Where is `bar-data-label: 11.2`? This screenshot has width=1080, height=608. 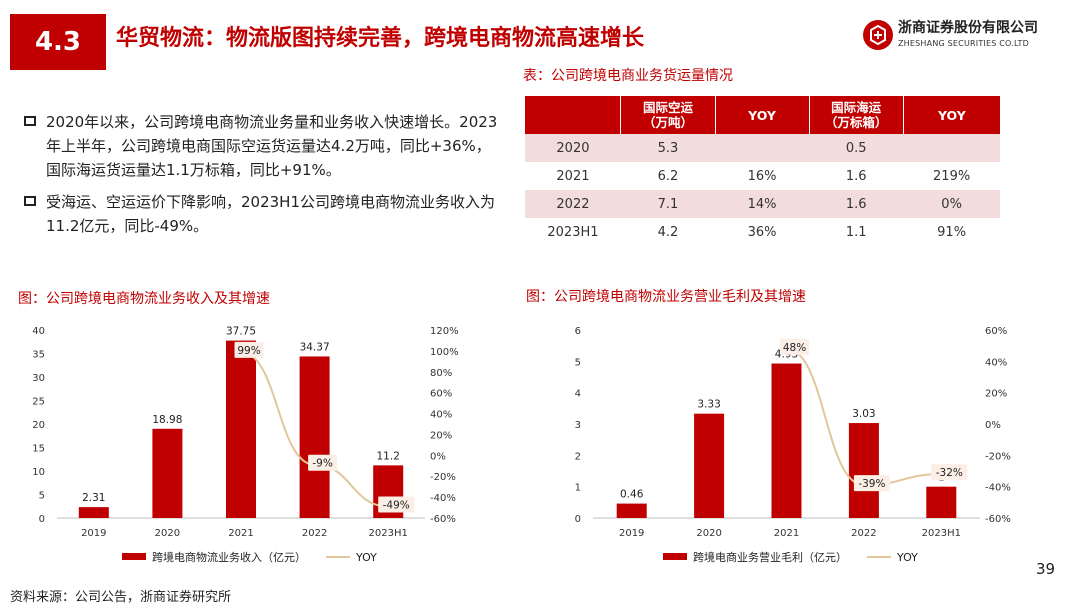
bar-data-label: 11.2 is located at coordinates (388, 456).